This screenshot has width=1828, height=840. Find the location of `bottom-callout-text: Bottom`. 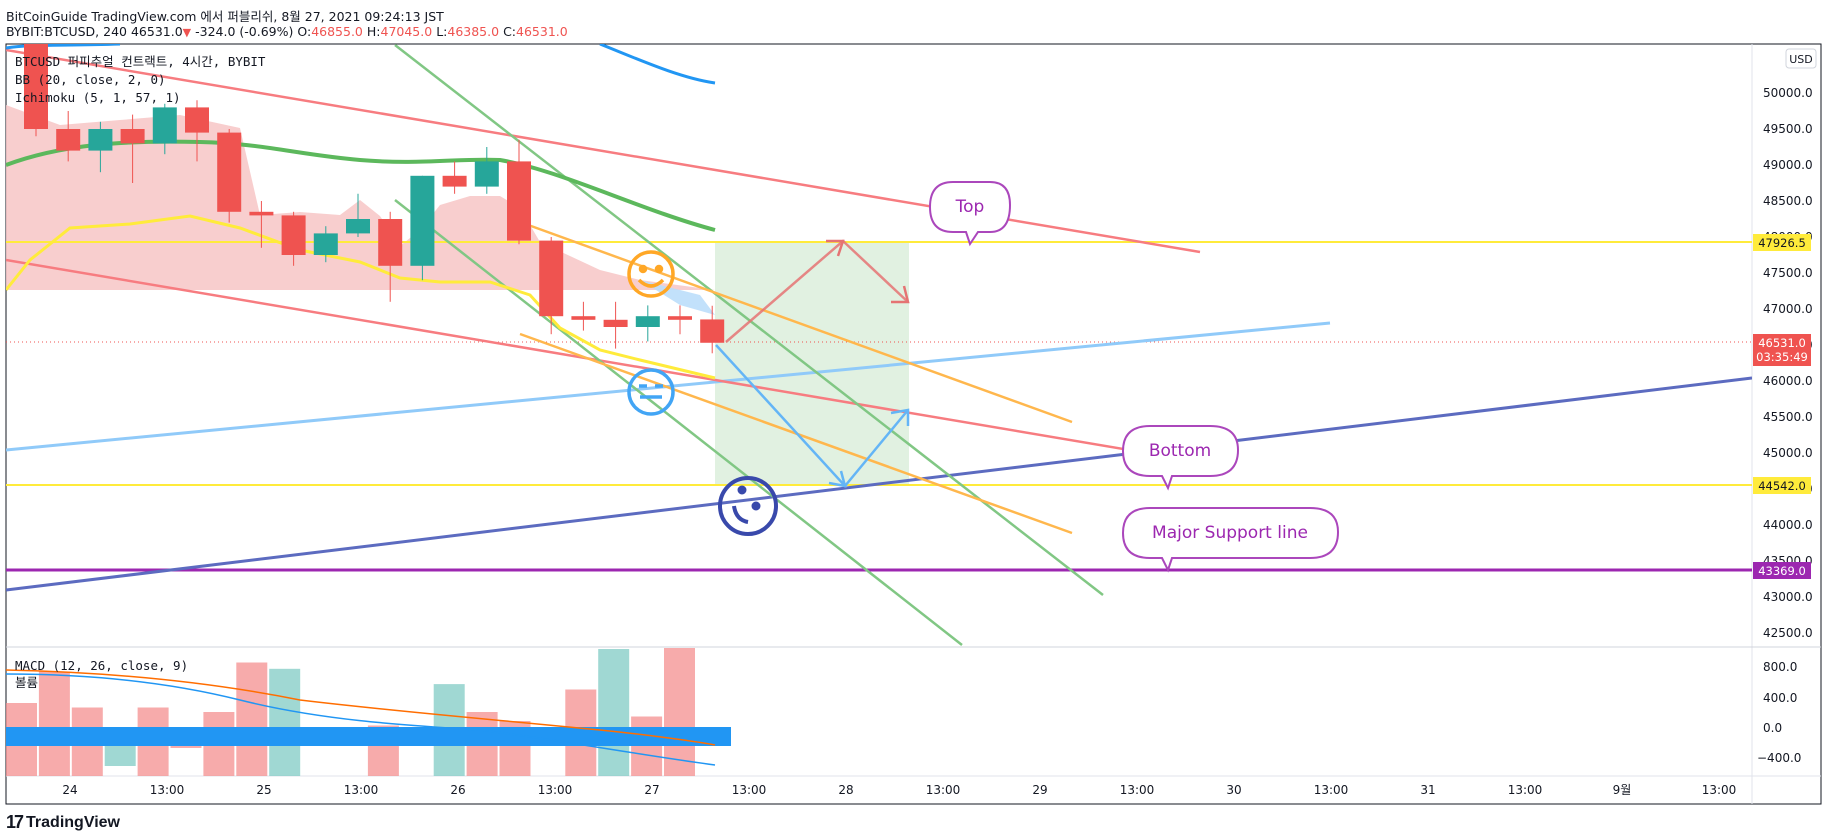

bottom-callout-text: Bottom is located at coordinates (1180, 451).